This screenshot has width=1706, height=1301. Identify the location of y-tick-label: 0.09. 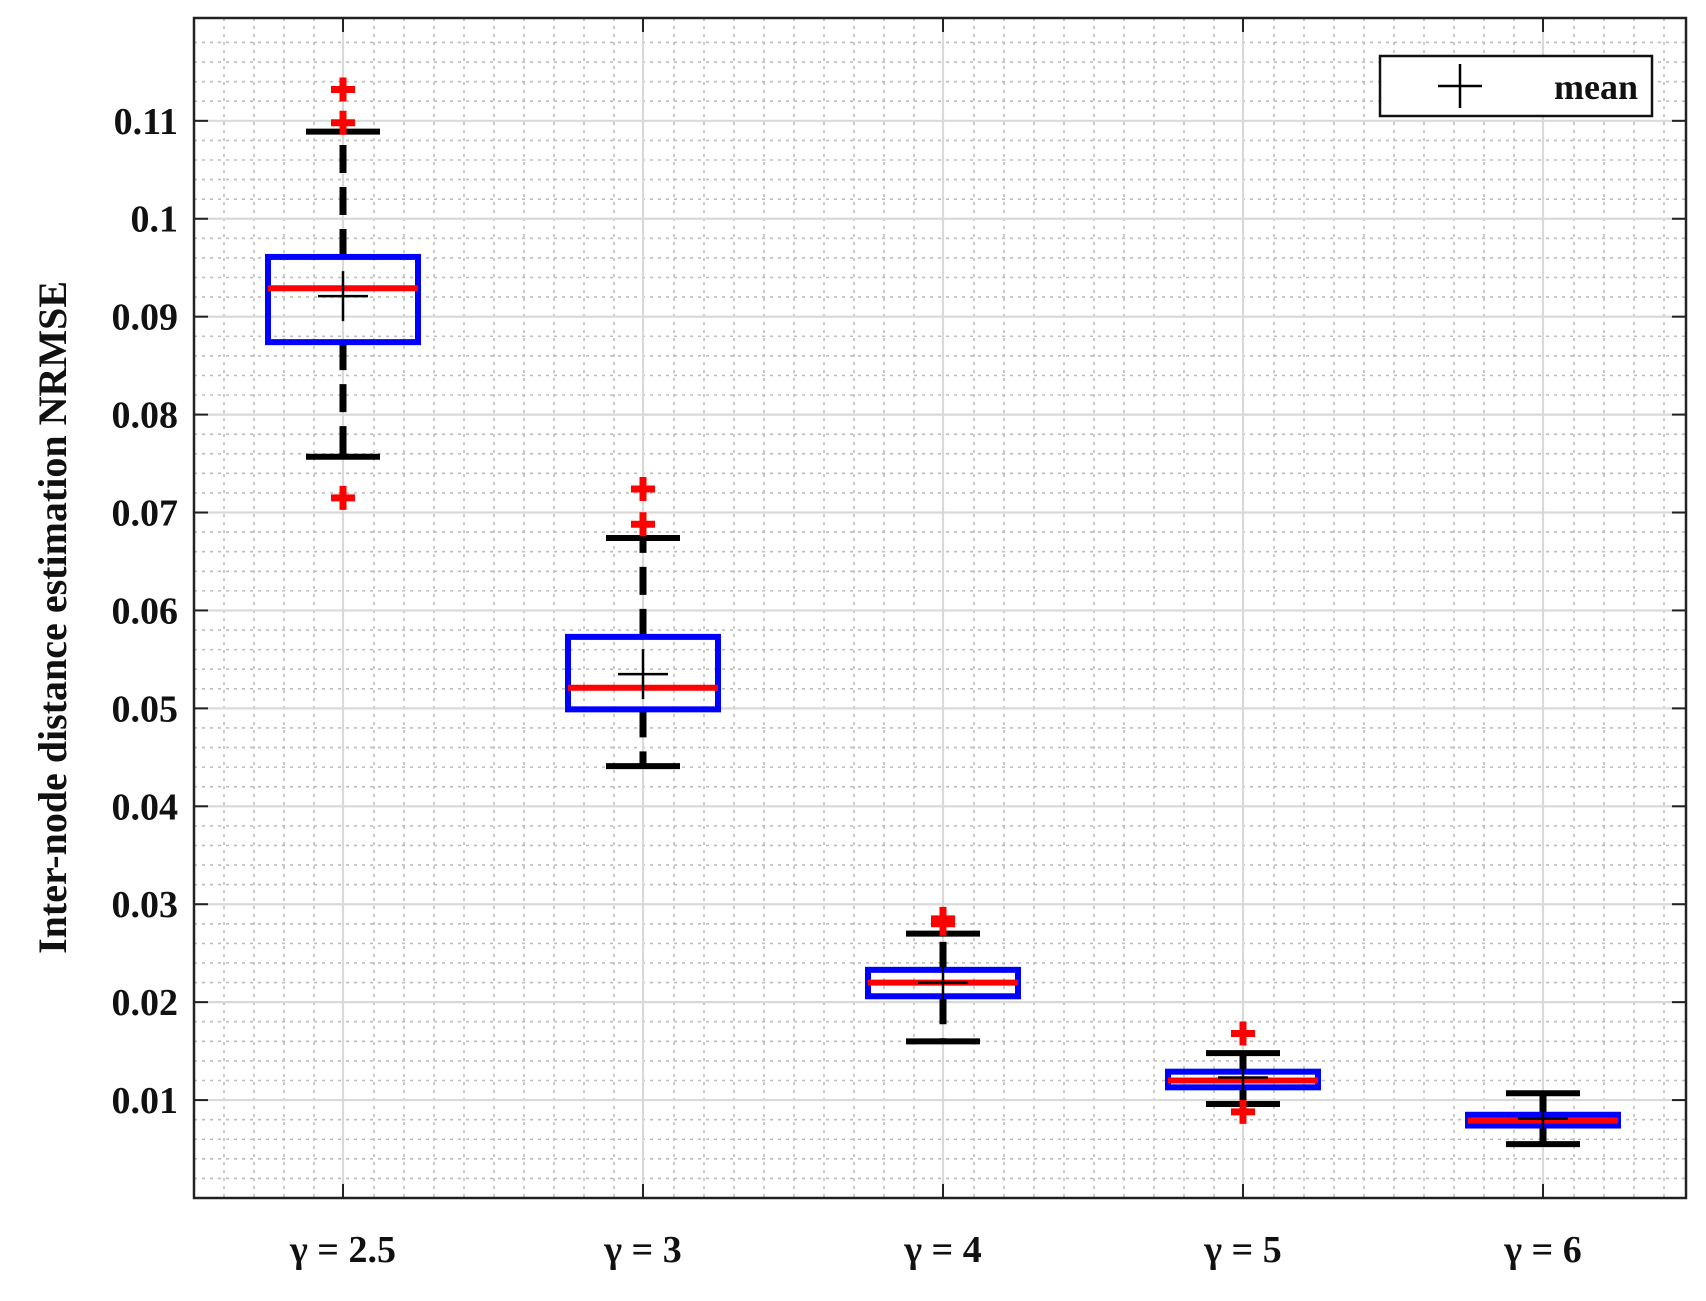
(145, 318).